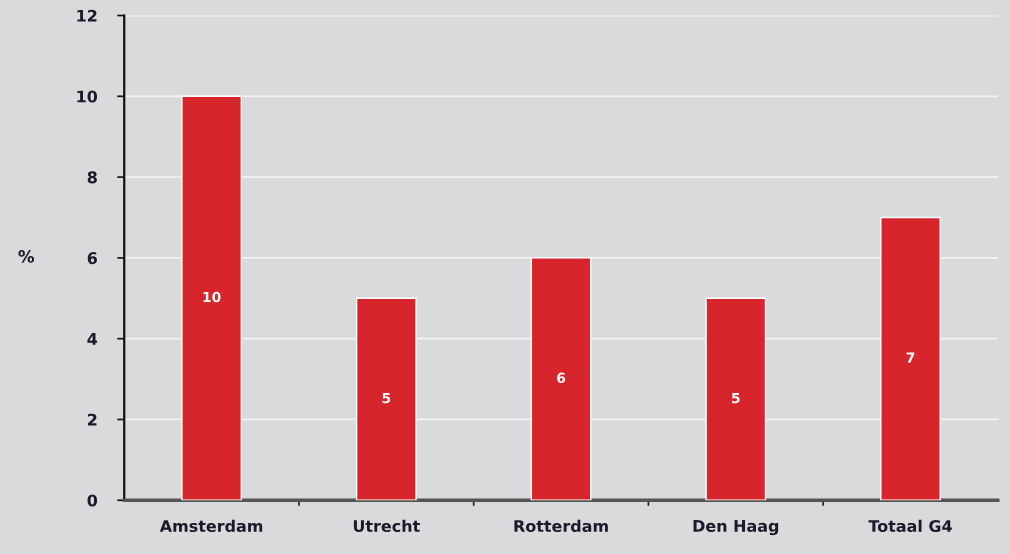 The height and width of the screenshot is (554, 1010). What do you see at coordinates (736, 528) in the screenshot?
I see `x-tick-label: Den Haag` at bounding box center [736, 528].